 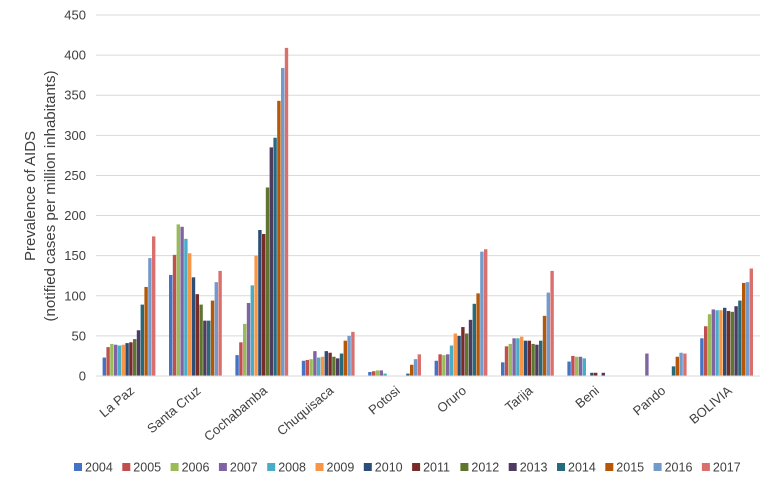 I want to click on y-axis-label: Prevalence of AIDS, so click(x=30, y=196).